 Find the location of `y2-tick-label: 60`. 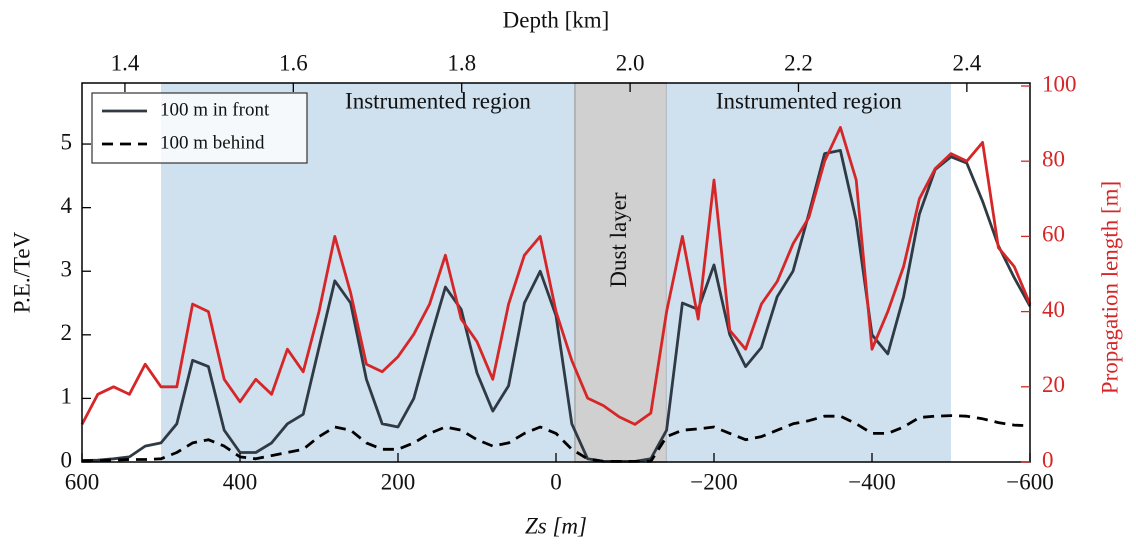

y2-tick-label: 60 is located at coordinates (1053, 234).